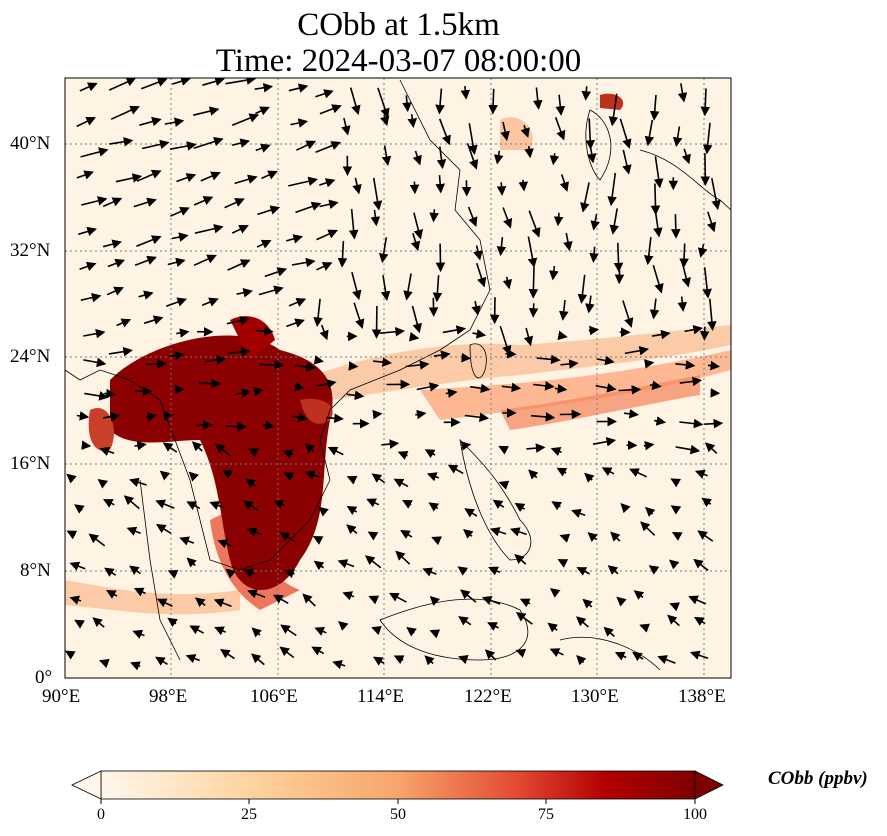 The image size is (887, 836). What do you see at coordinates (695, 814) in the screenshot?
I see `colorbar-tick-label: 100` at bounding box center [695, 814].